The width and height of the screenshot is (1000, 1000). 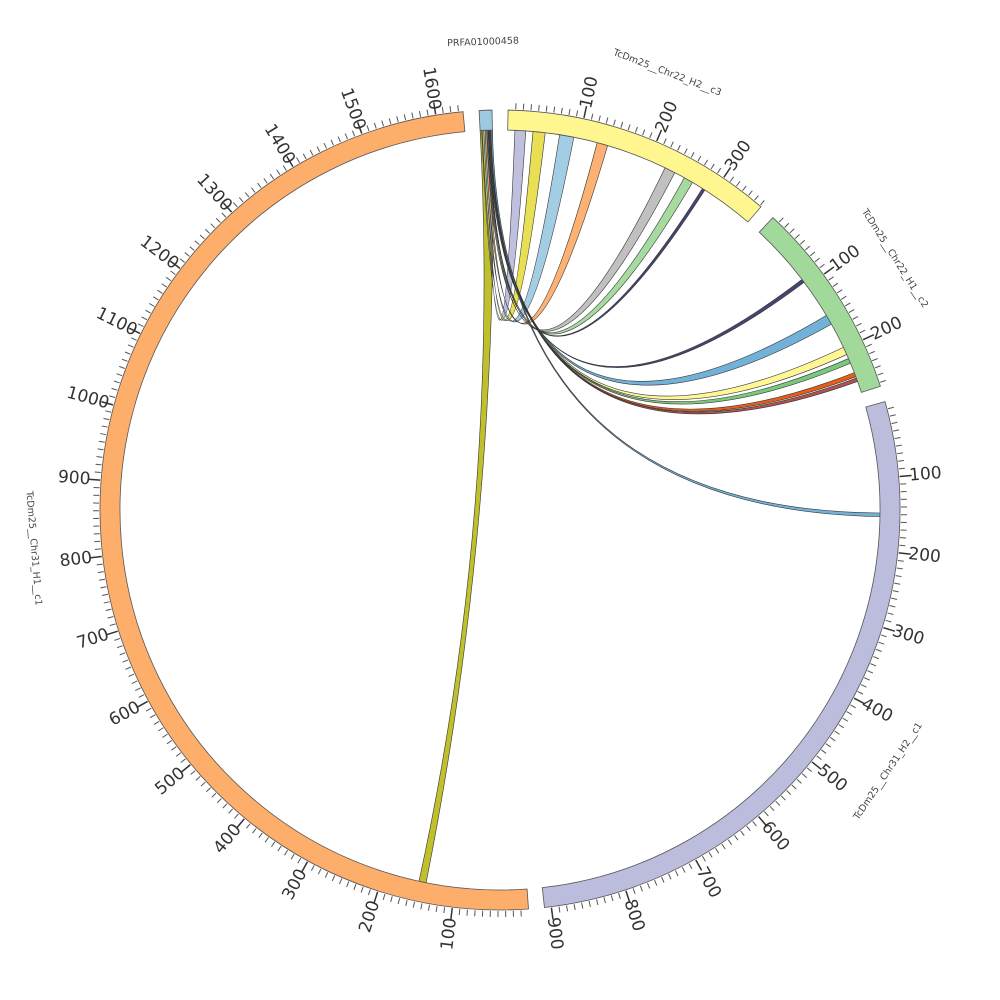 What do you see at coordinates (634, 166) in the screenshot?
I see `segment-tcdm25-chr22-h2-c3` at bounding box center [634, 166].